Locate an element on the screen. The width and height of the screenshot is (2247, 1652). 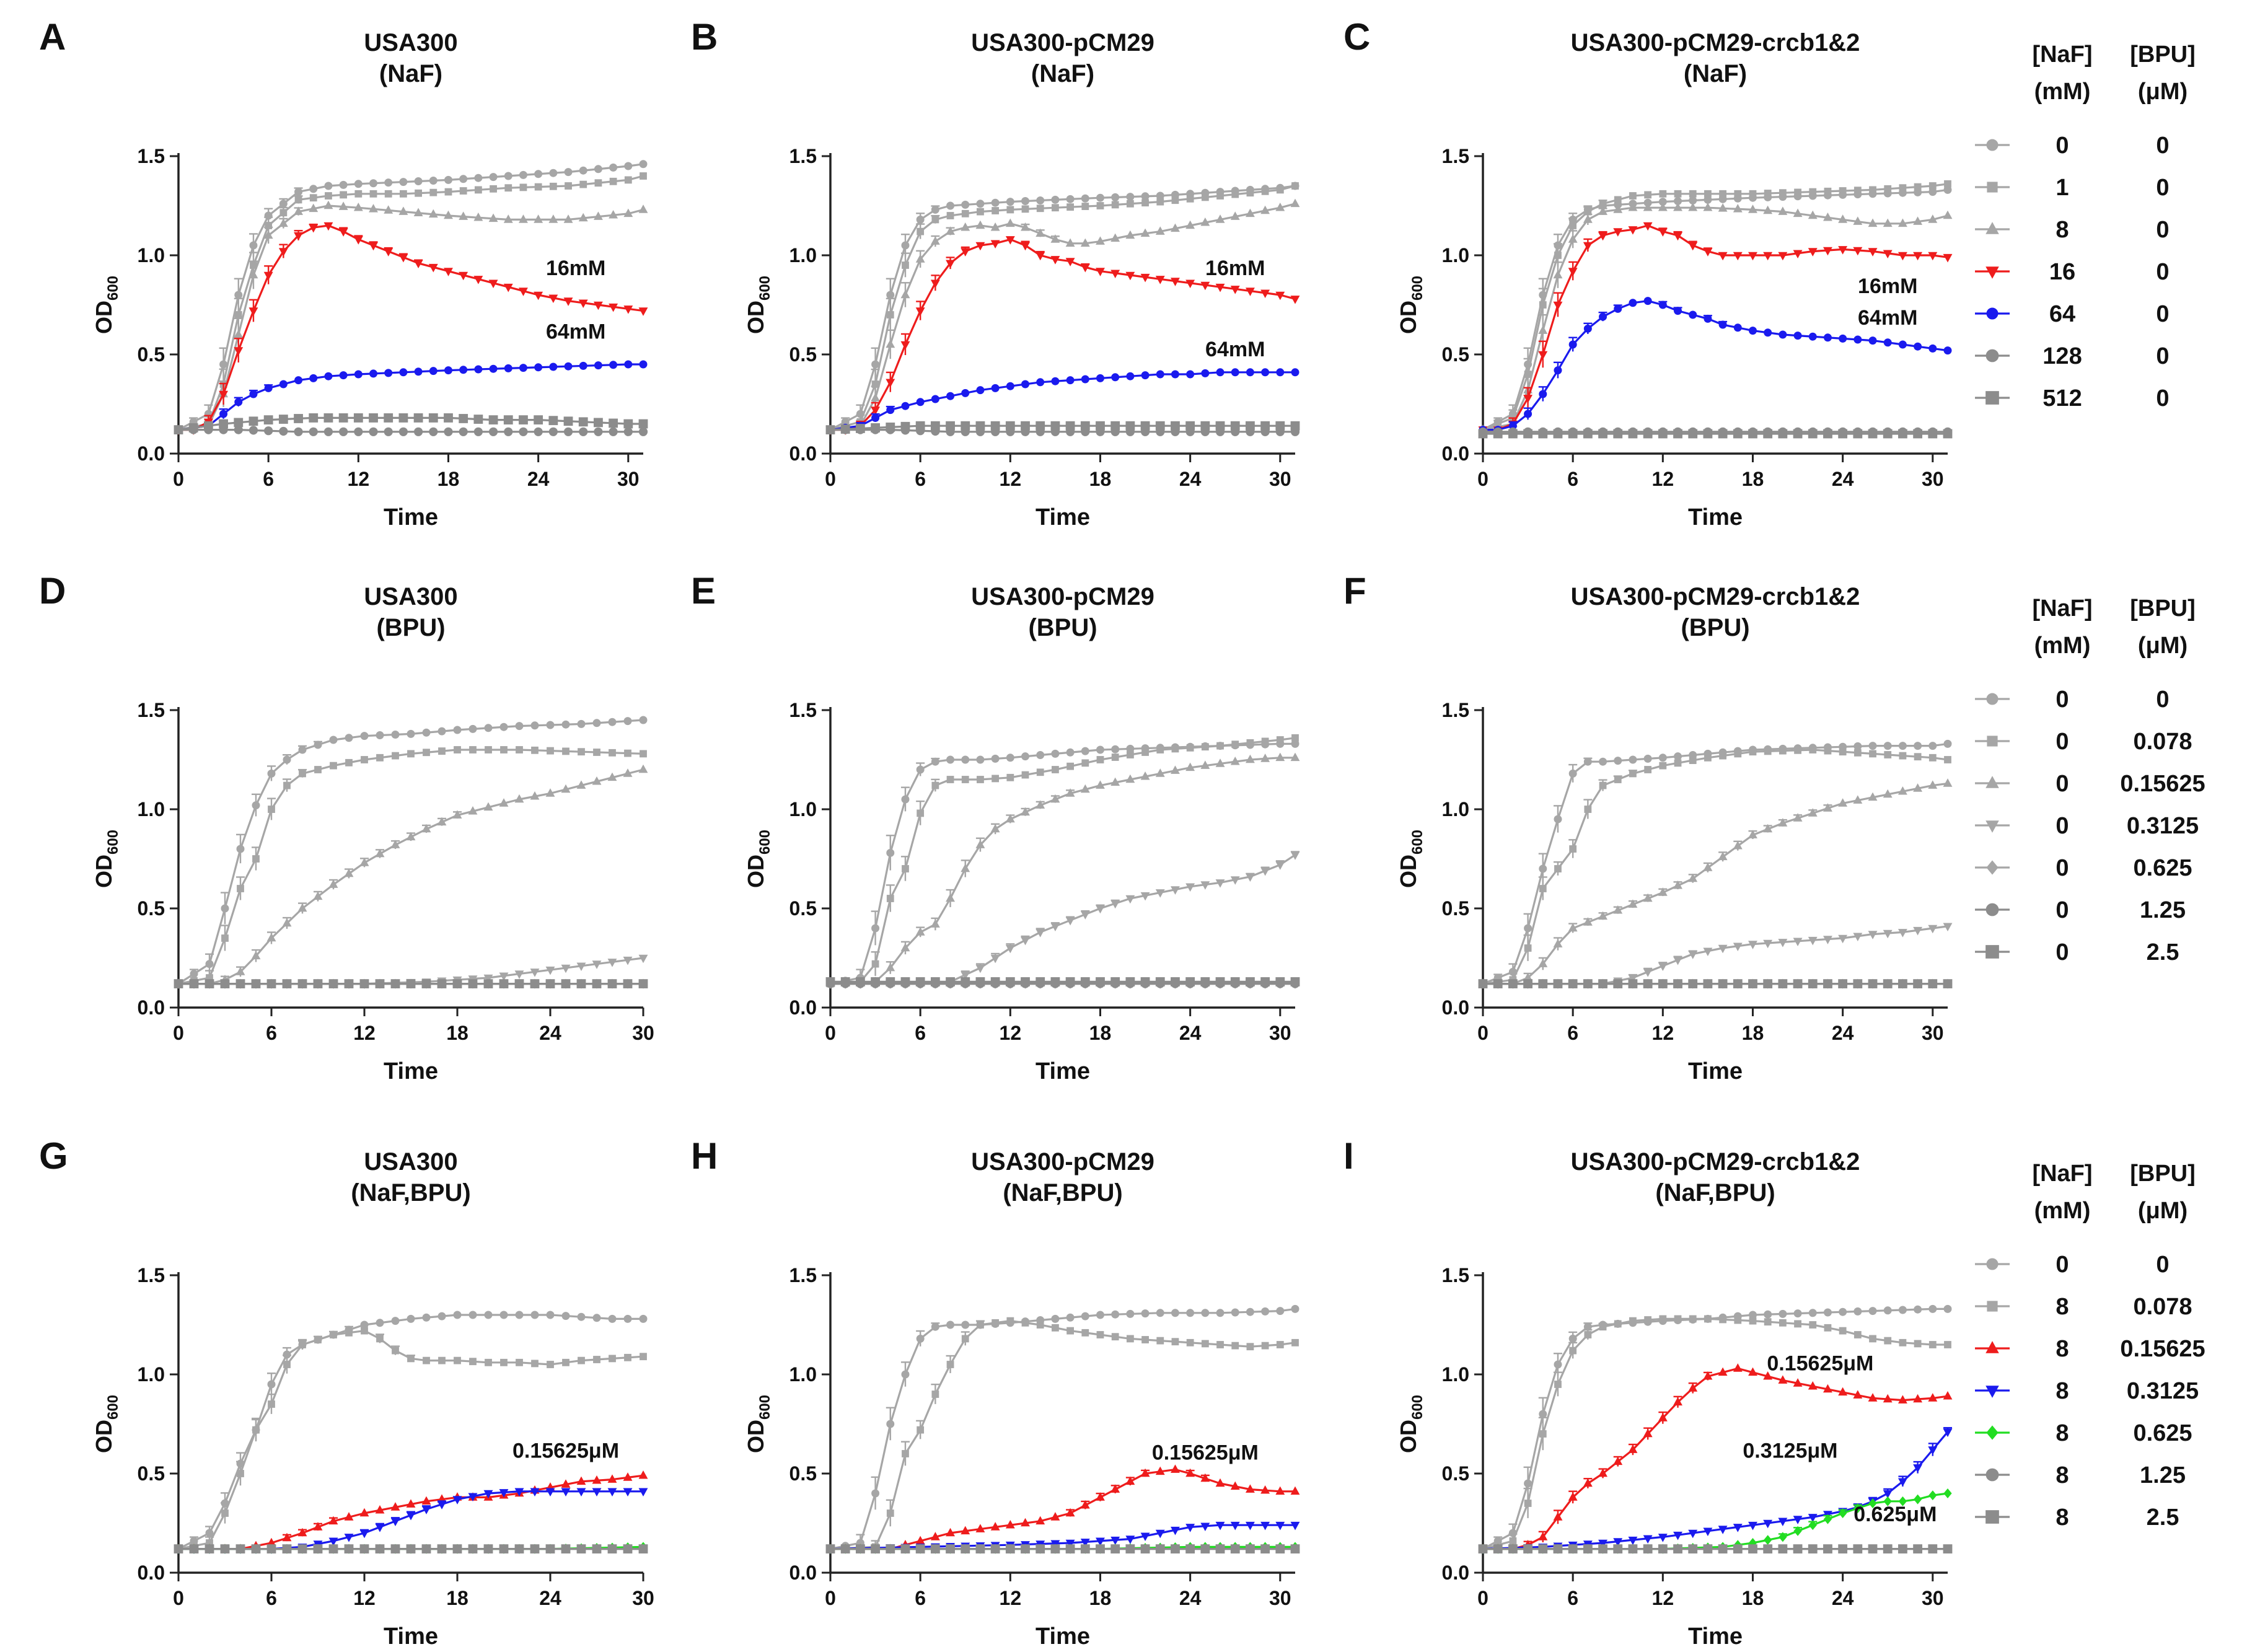
y-axis-label: OD600 is located at coordinates (106, 859).